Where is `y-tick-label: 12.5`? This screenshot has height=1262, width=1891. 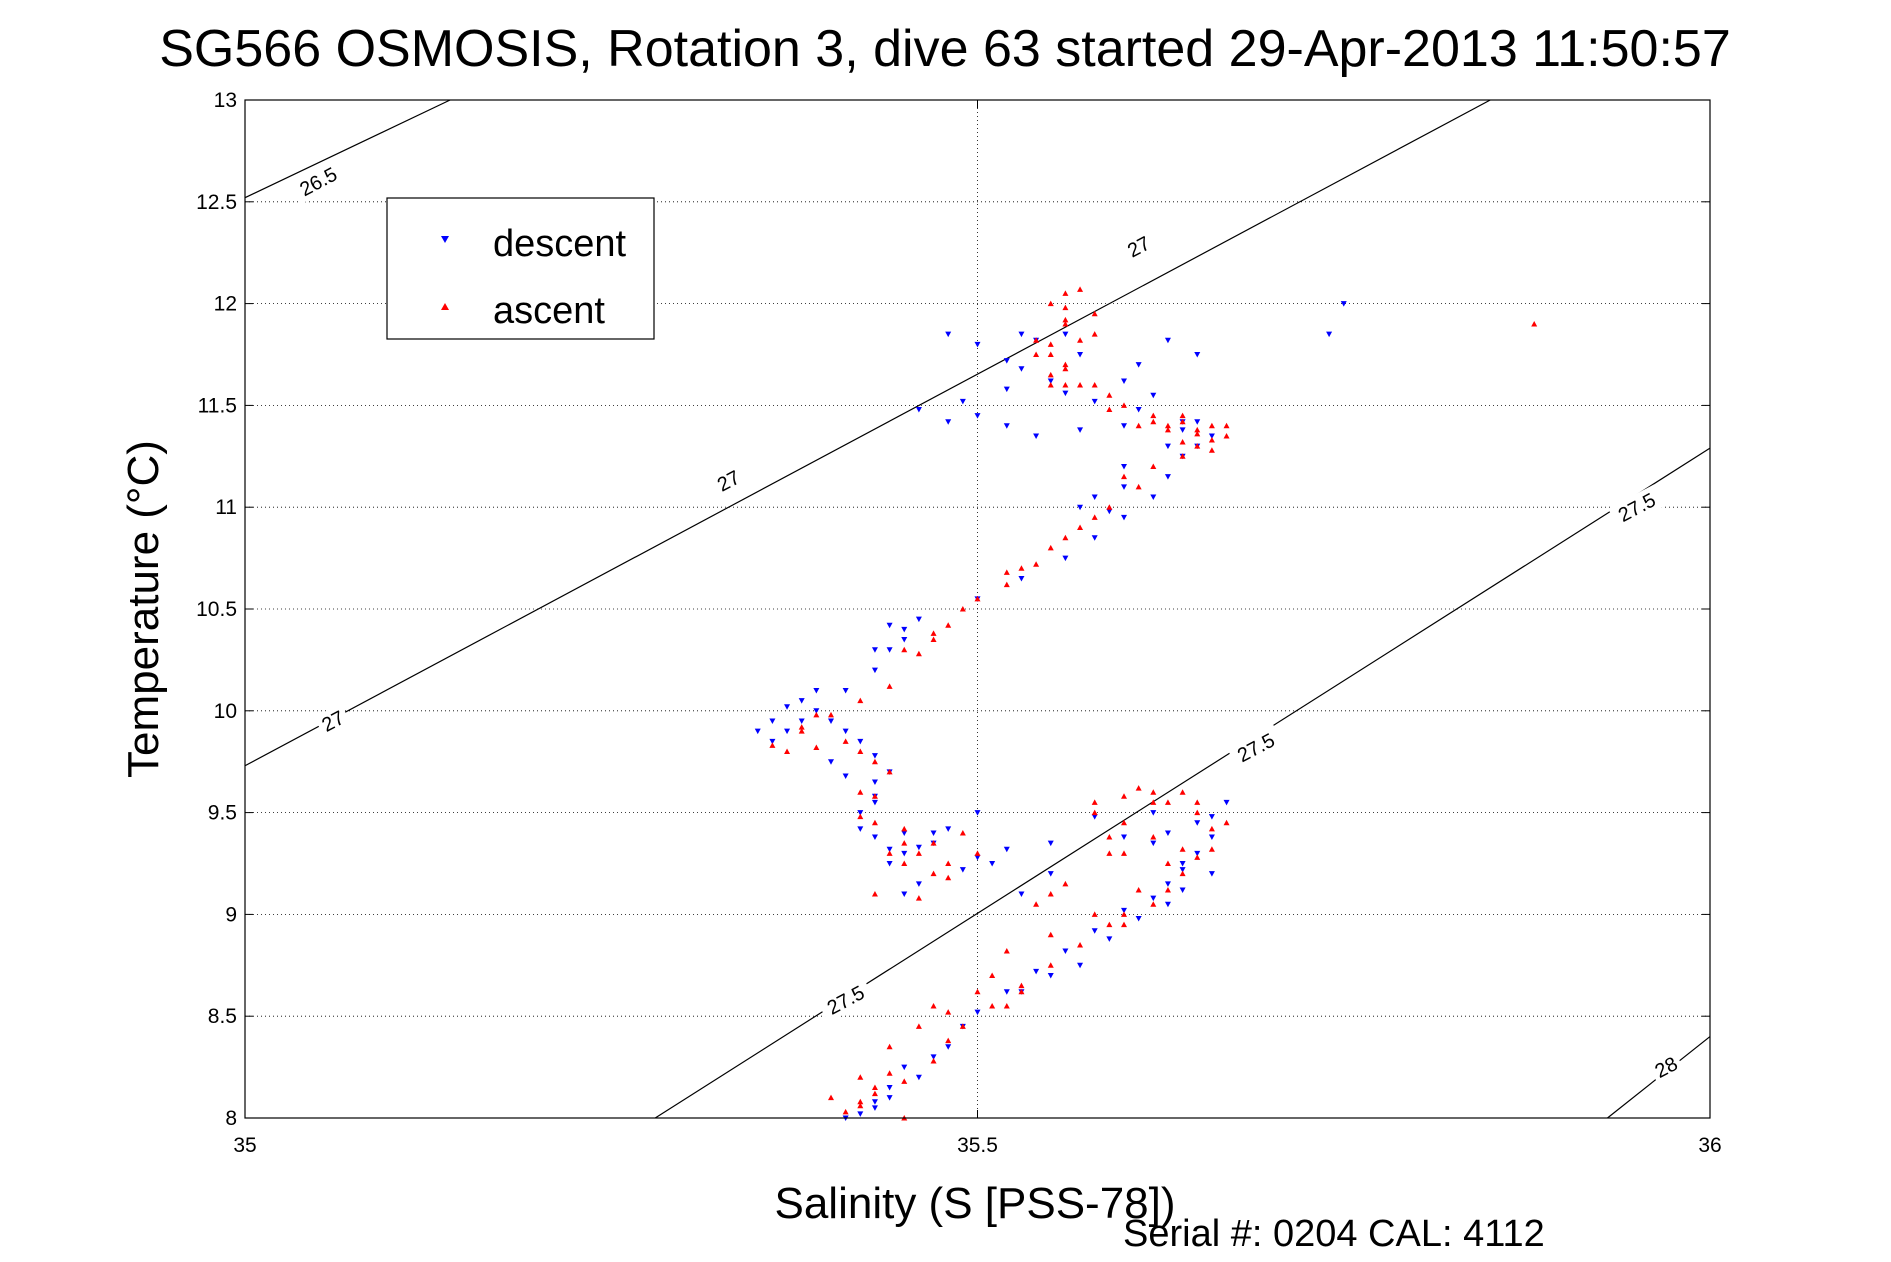
y-tick-label: 12.5 is located at coordinates (216, 202).